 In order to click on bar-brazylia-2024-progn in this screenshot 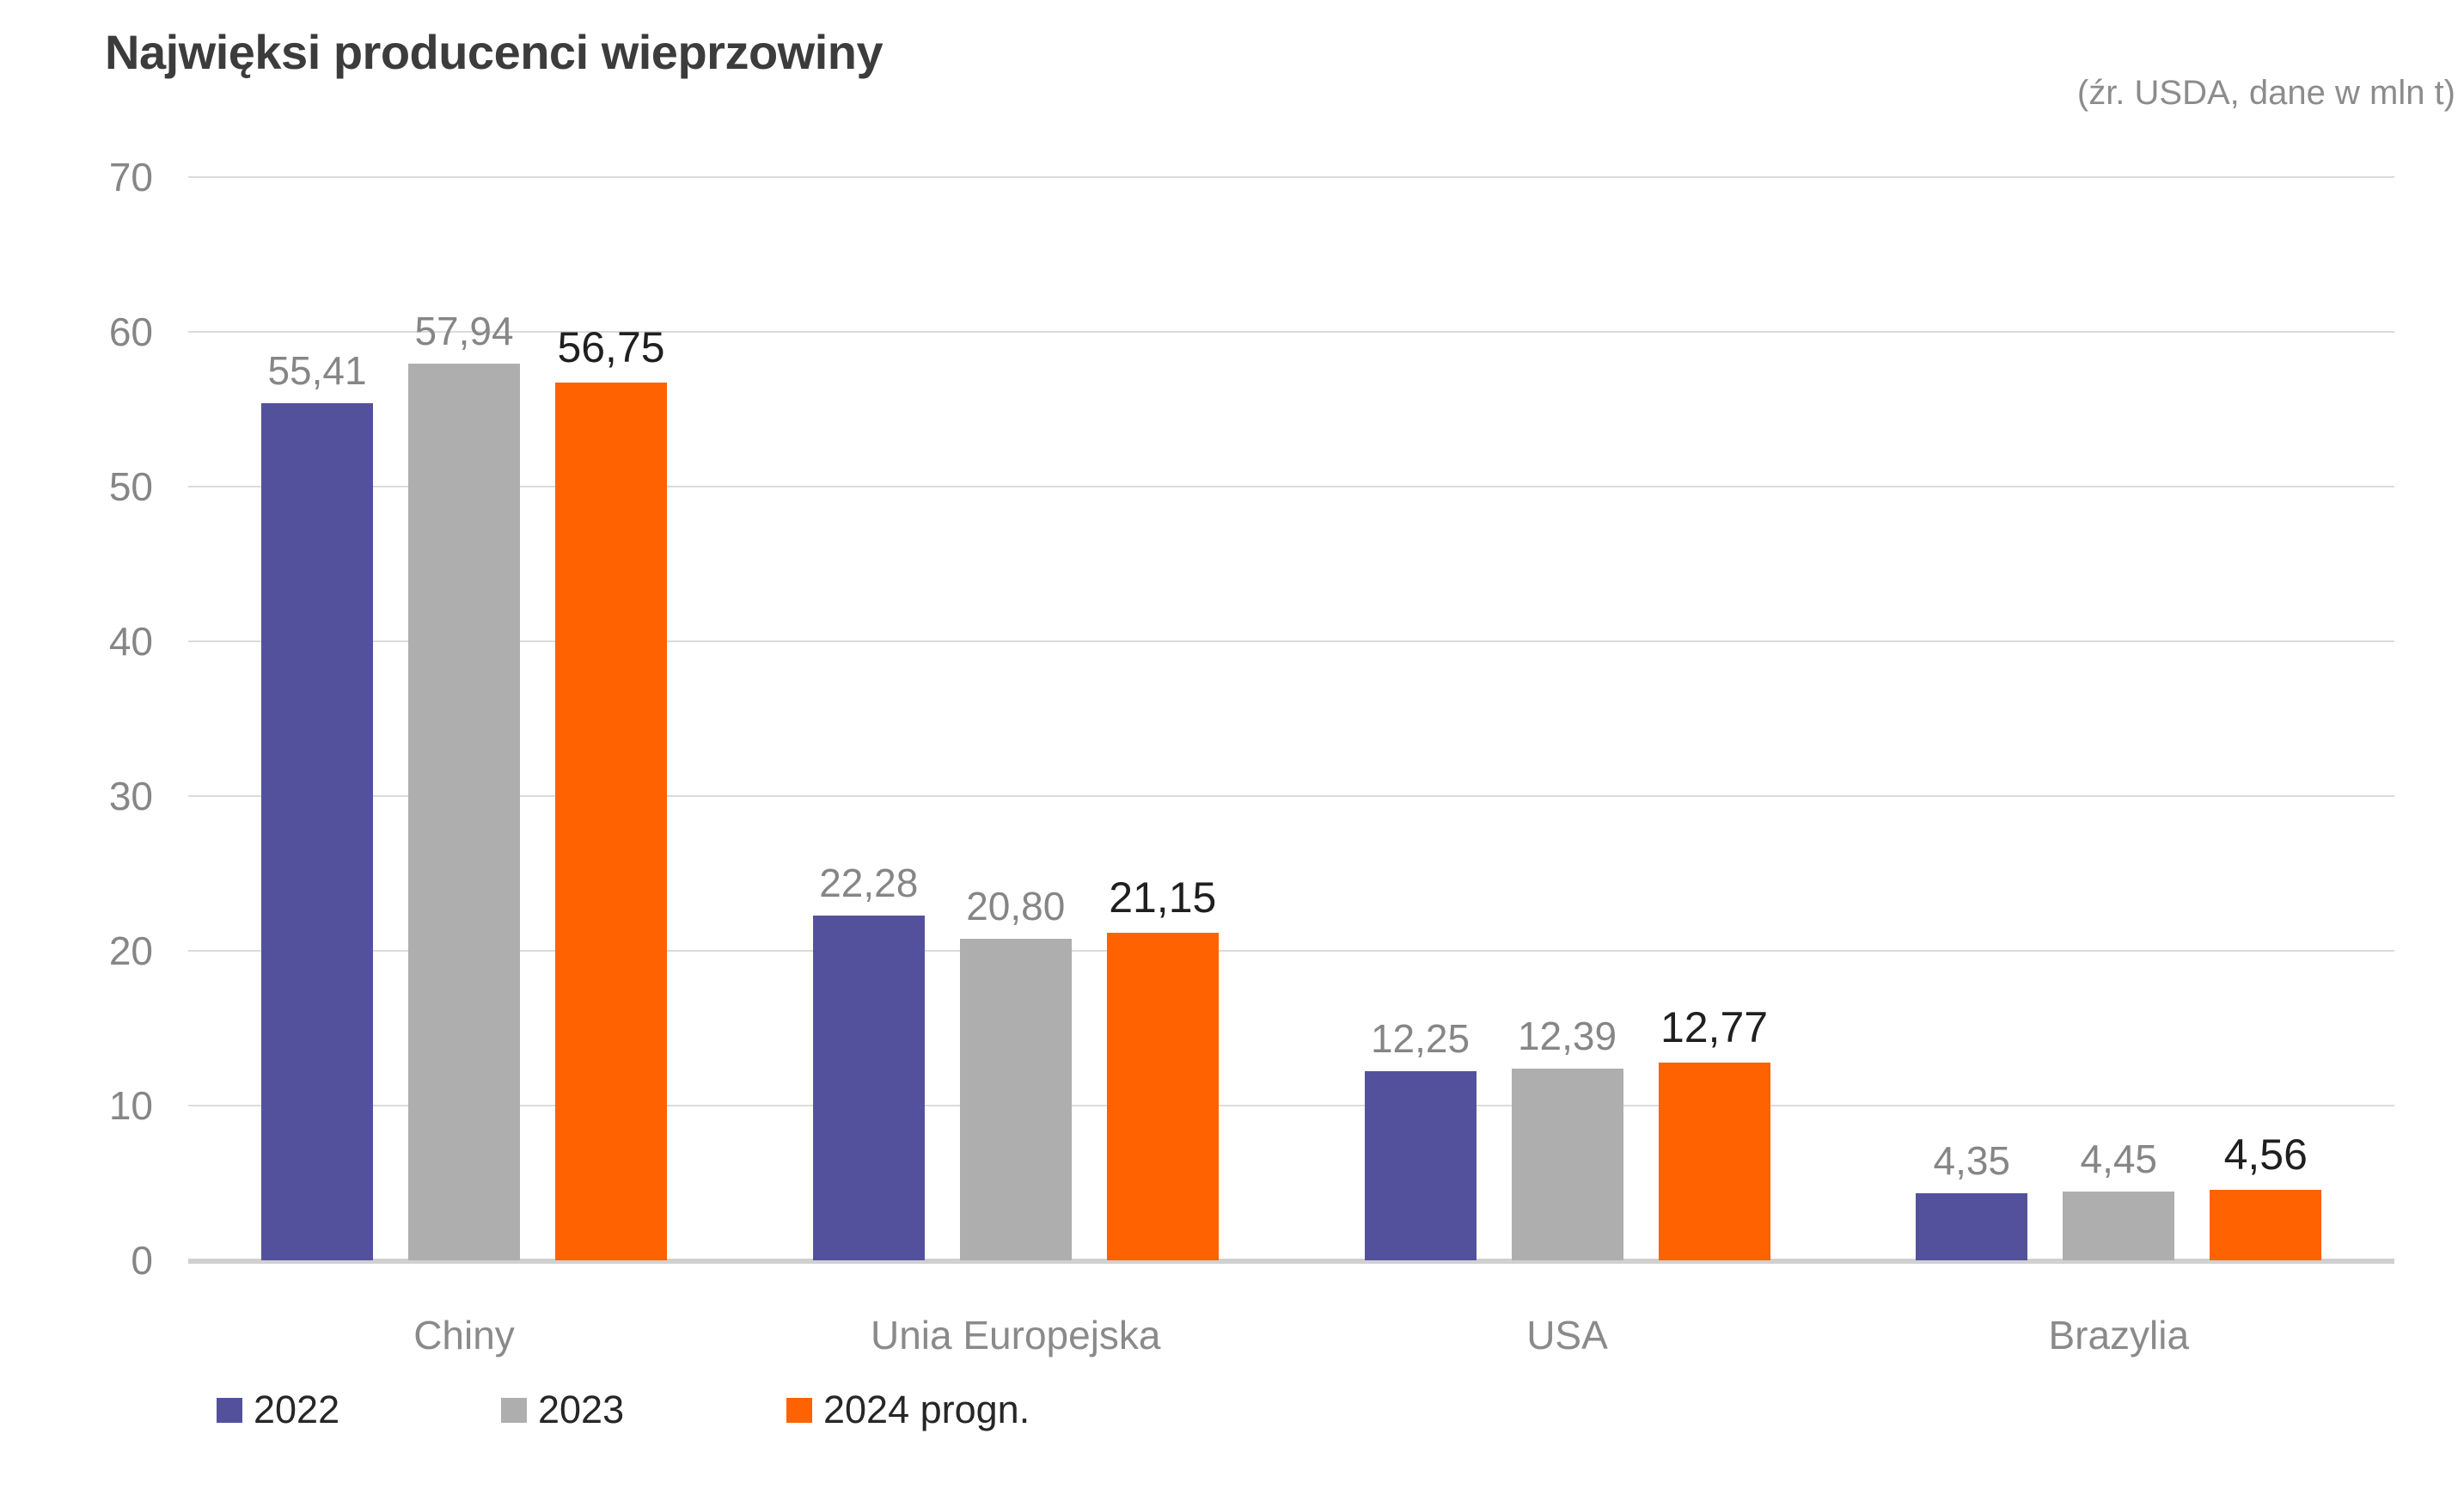, I will do `click(2266, 1224)`.